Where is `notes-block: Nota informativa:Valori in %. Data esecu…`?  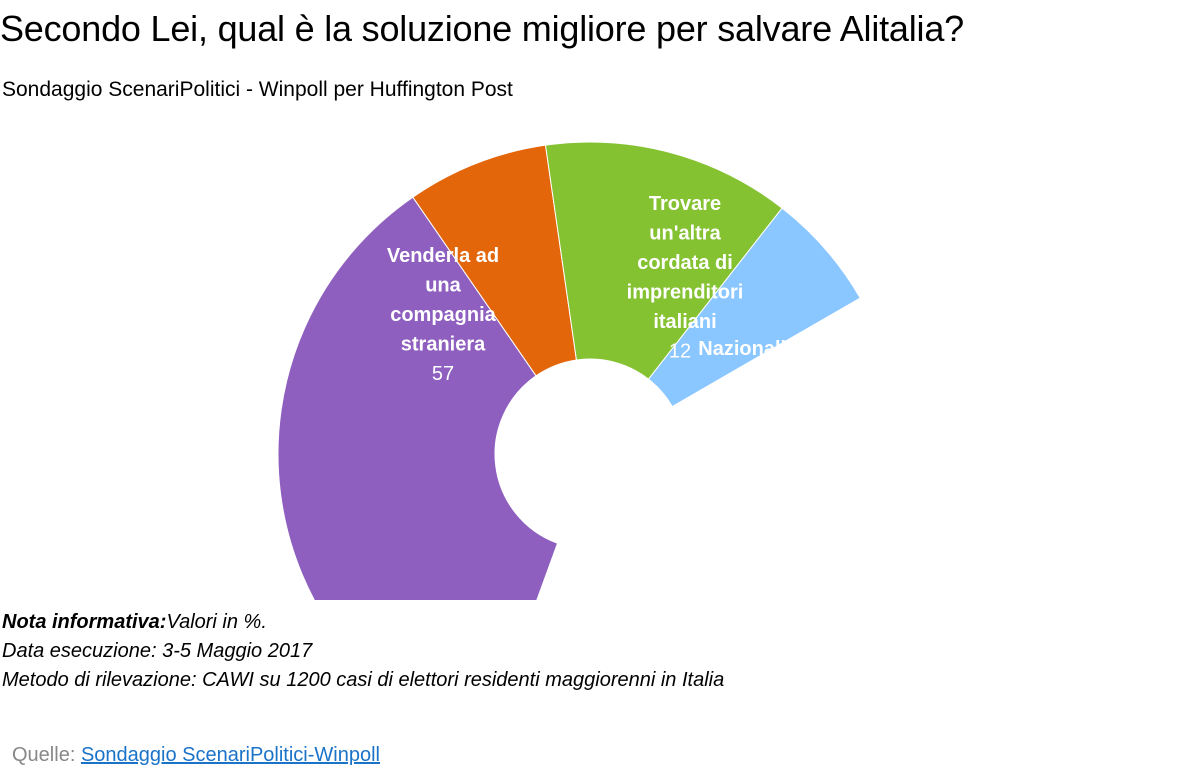 notes-block: Nota informativa:Valori in %. Data esecu… is located at coordinates (363, 651).